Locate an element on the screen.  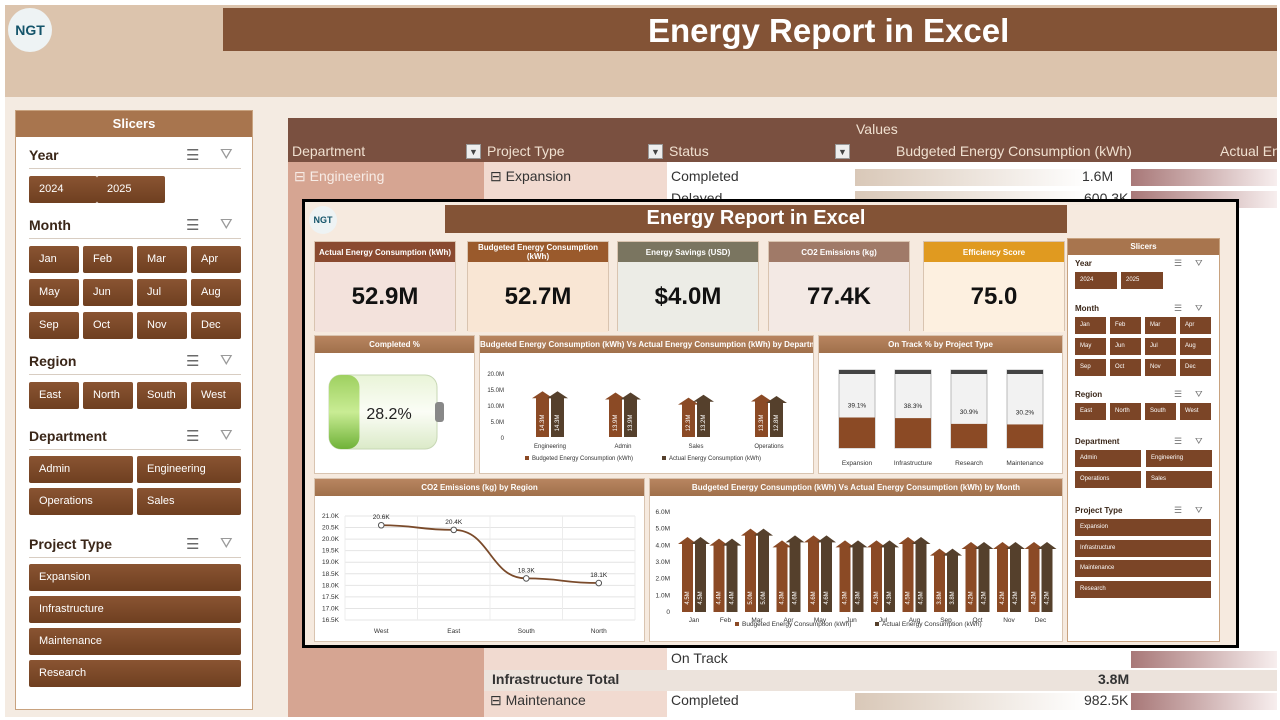
project-type-filter-dropdown: ▼ is located at coordinates (655, 151).